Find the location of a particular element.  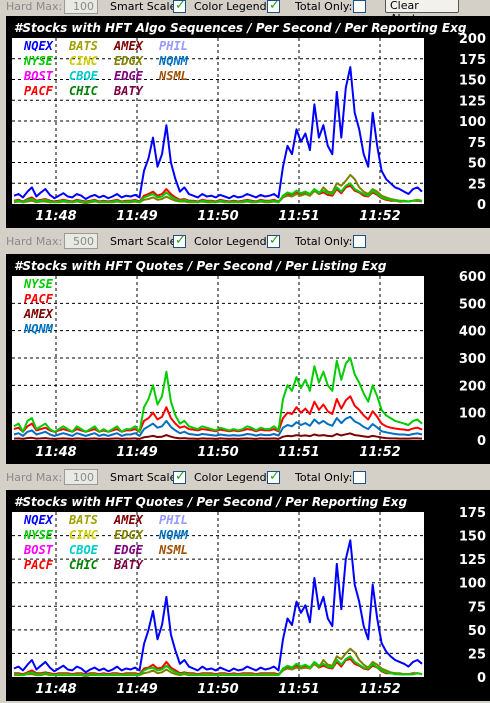

legend-item-nyse: NYSE is located at coordinates (38, 535).